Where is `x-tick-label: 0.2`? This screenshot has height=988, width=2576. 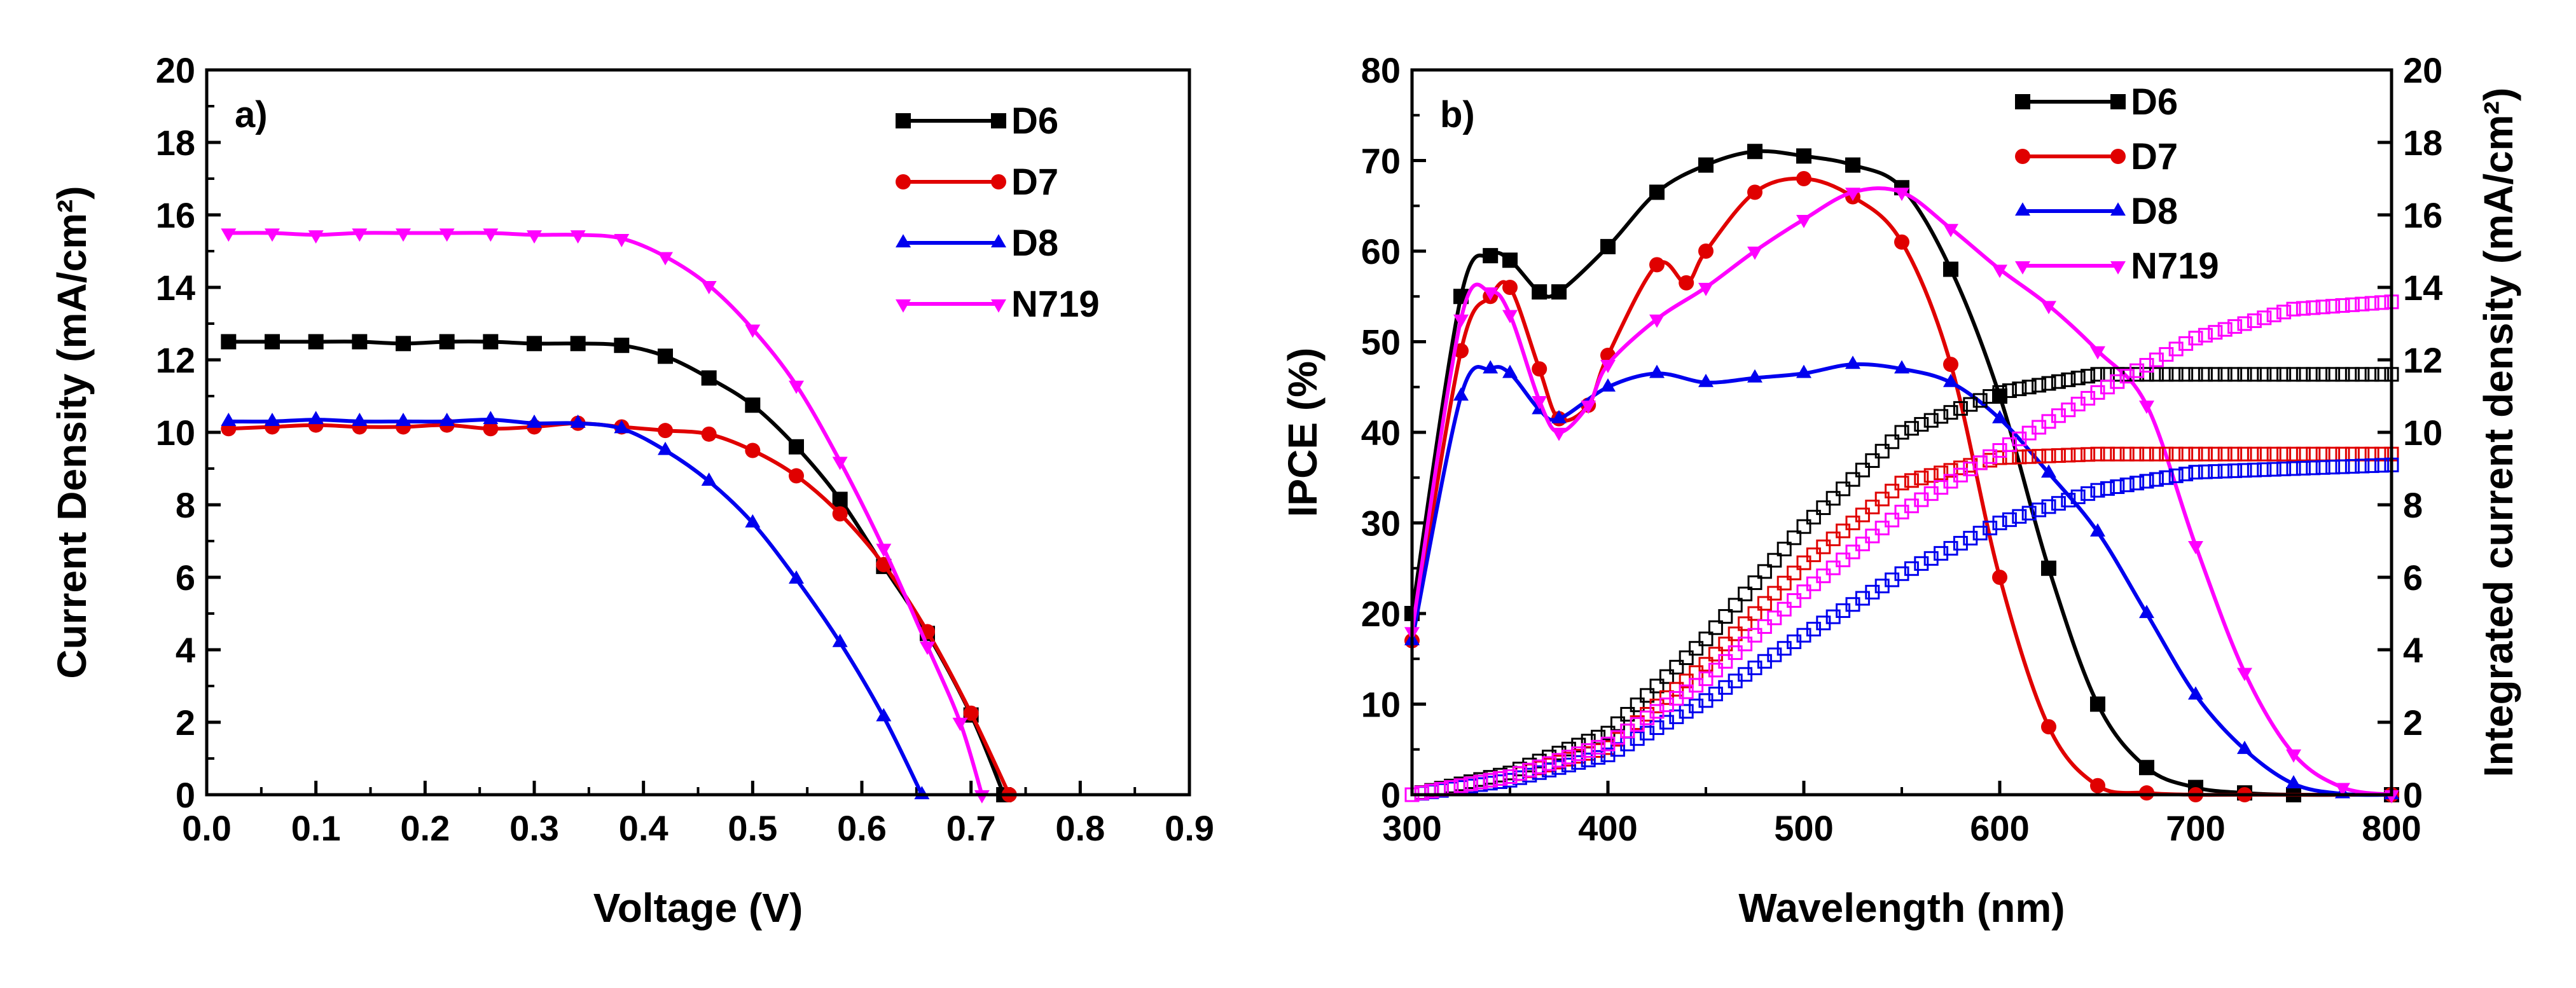 x-tick-label: 0.2 is located at coordinates (425, 828).